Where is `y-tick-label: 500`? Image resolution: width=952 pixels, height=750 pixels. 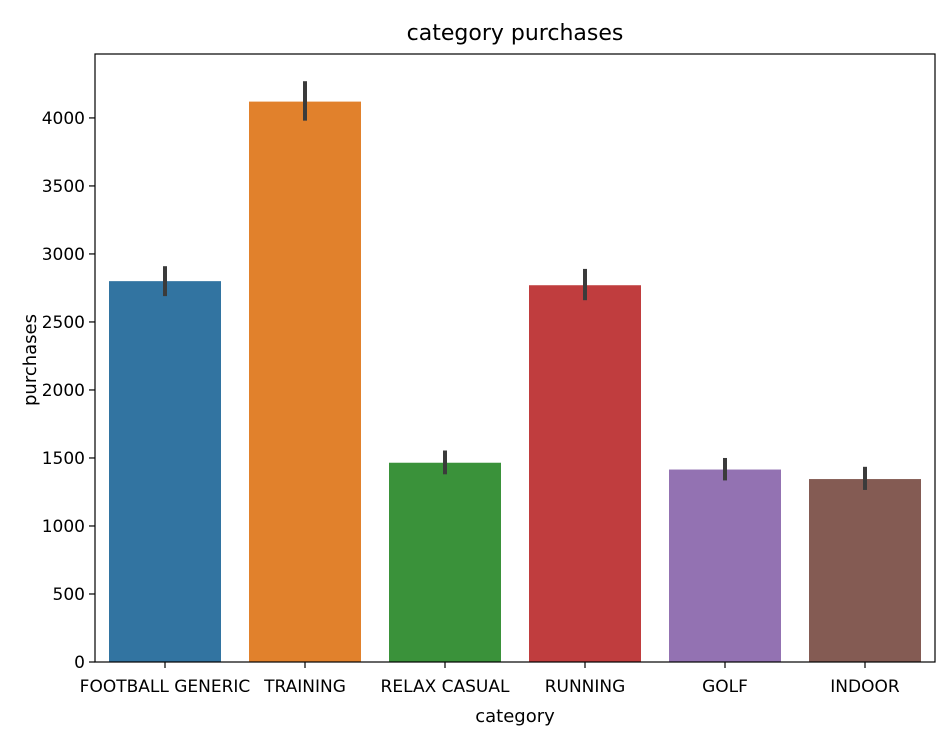 y-tick-label: 500 is located at coordinates (69, 595).